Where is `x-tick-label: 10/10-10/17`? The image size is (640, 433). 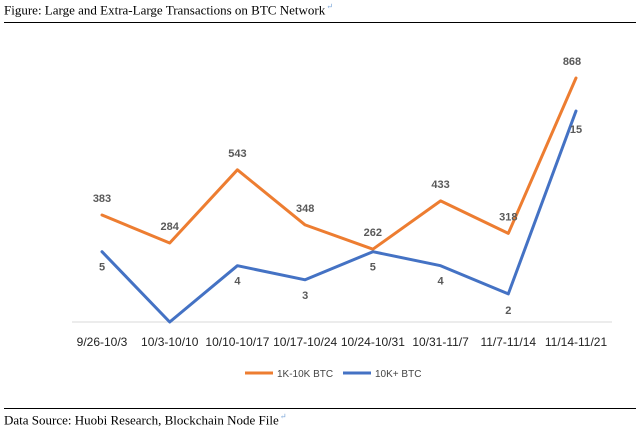 x-tick-label: 10/10-10/17 is located at coordinates (237, 342).